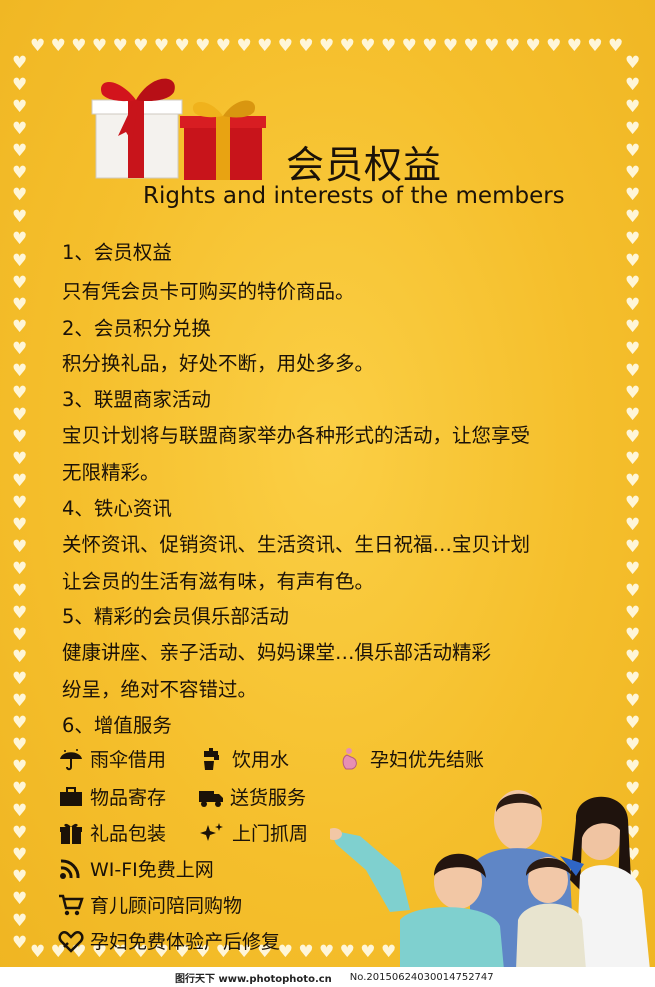  Describe the element at coordinates (71, 759) in the screenshot. I see `umbrella-icon` at that location.